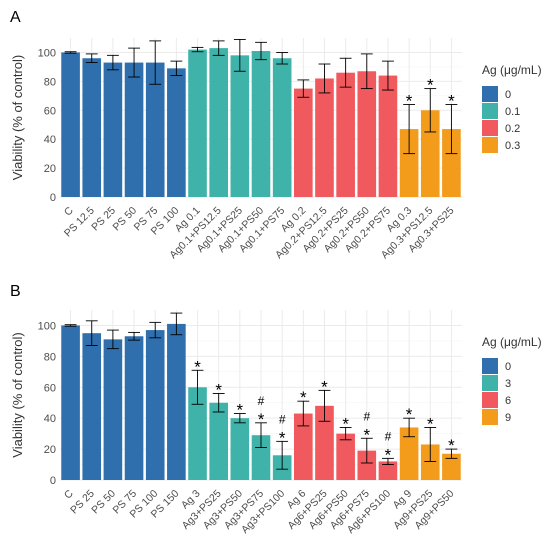  Describe the element at coordinates (512, 112) in the screenshot. I see `legend-label: 0.1` at that location.